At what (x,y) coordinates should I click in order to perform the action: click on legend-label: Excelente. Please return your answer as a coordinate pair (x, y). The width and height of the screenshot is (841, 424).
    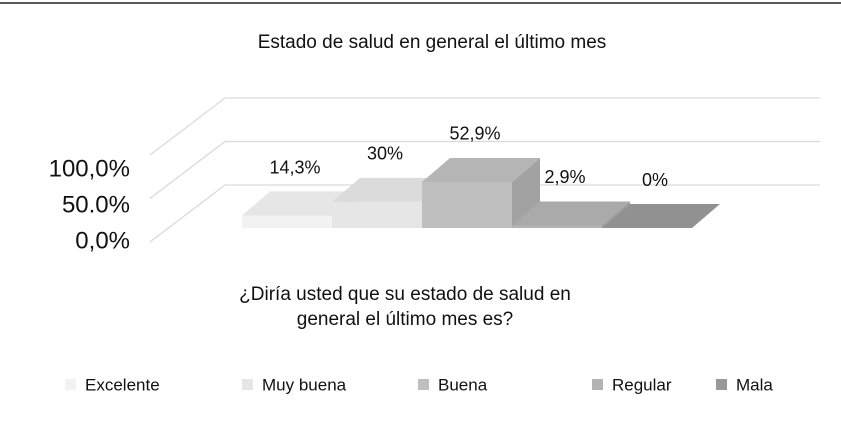
    Looking at the image, I should click on (122, 384).